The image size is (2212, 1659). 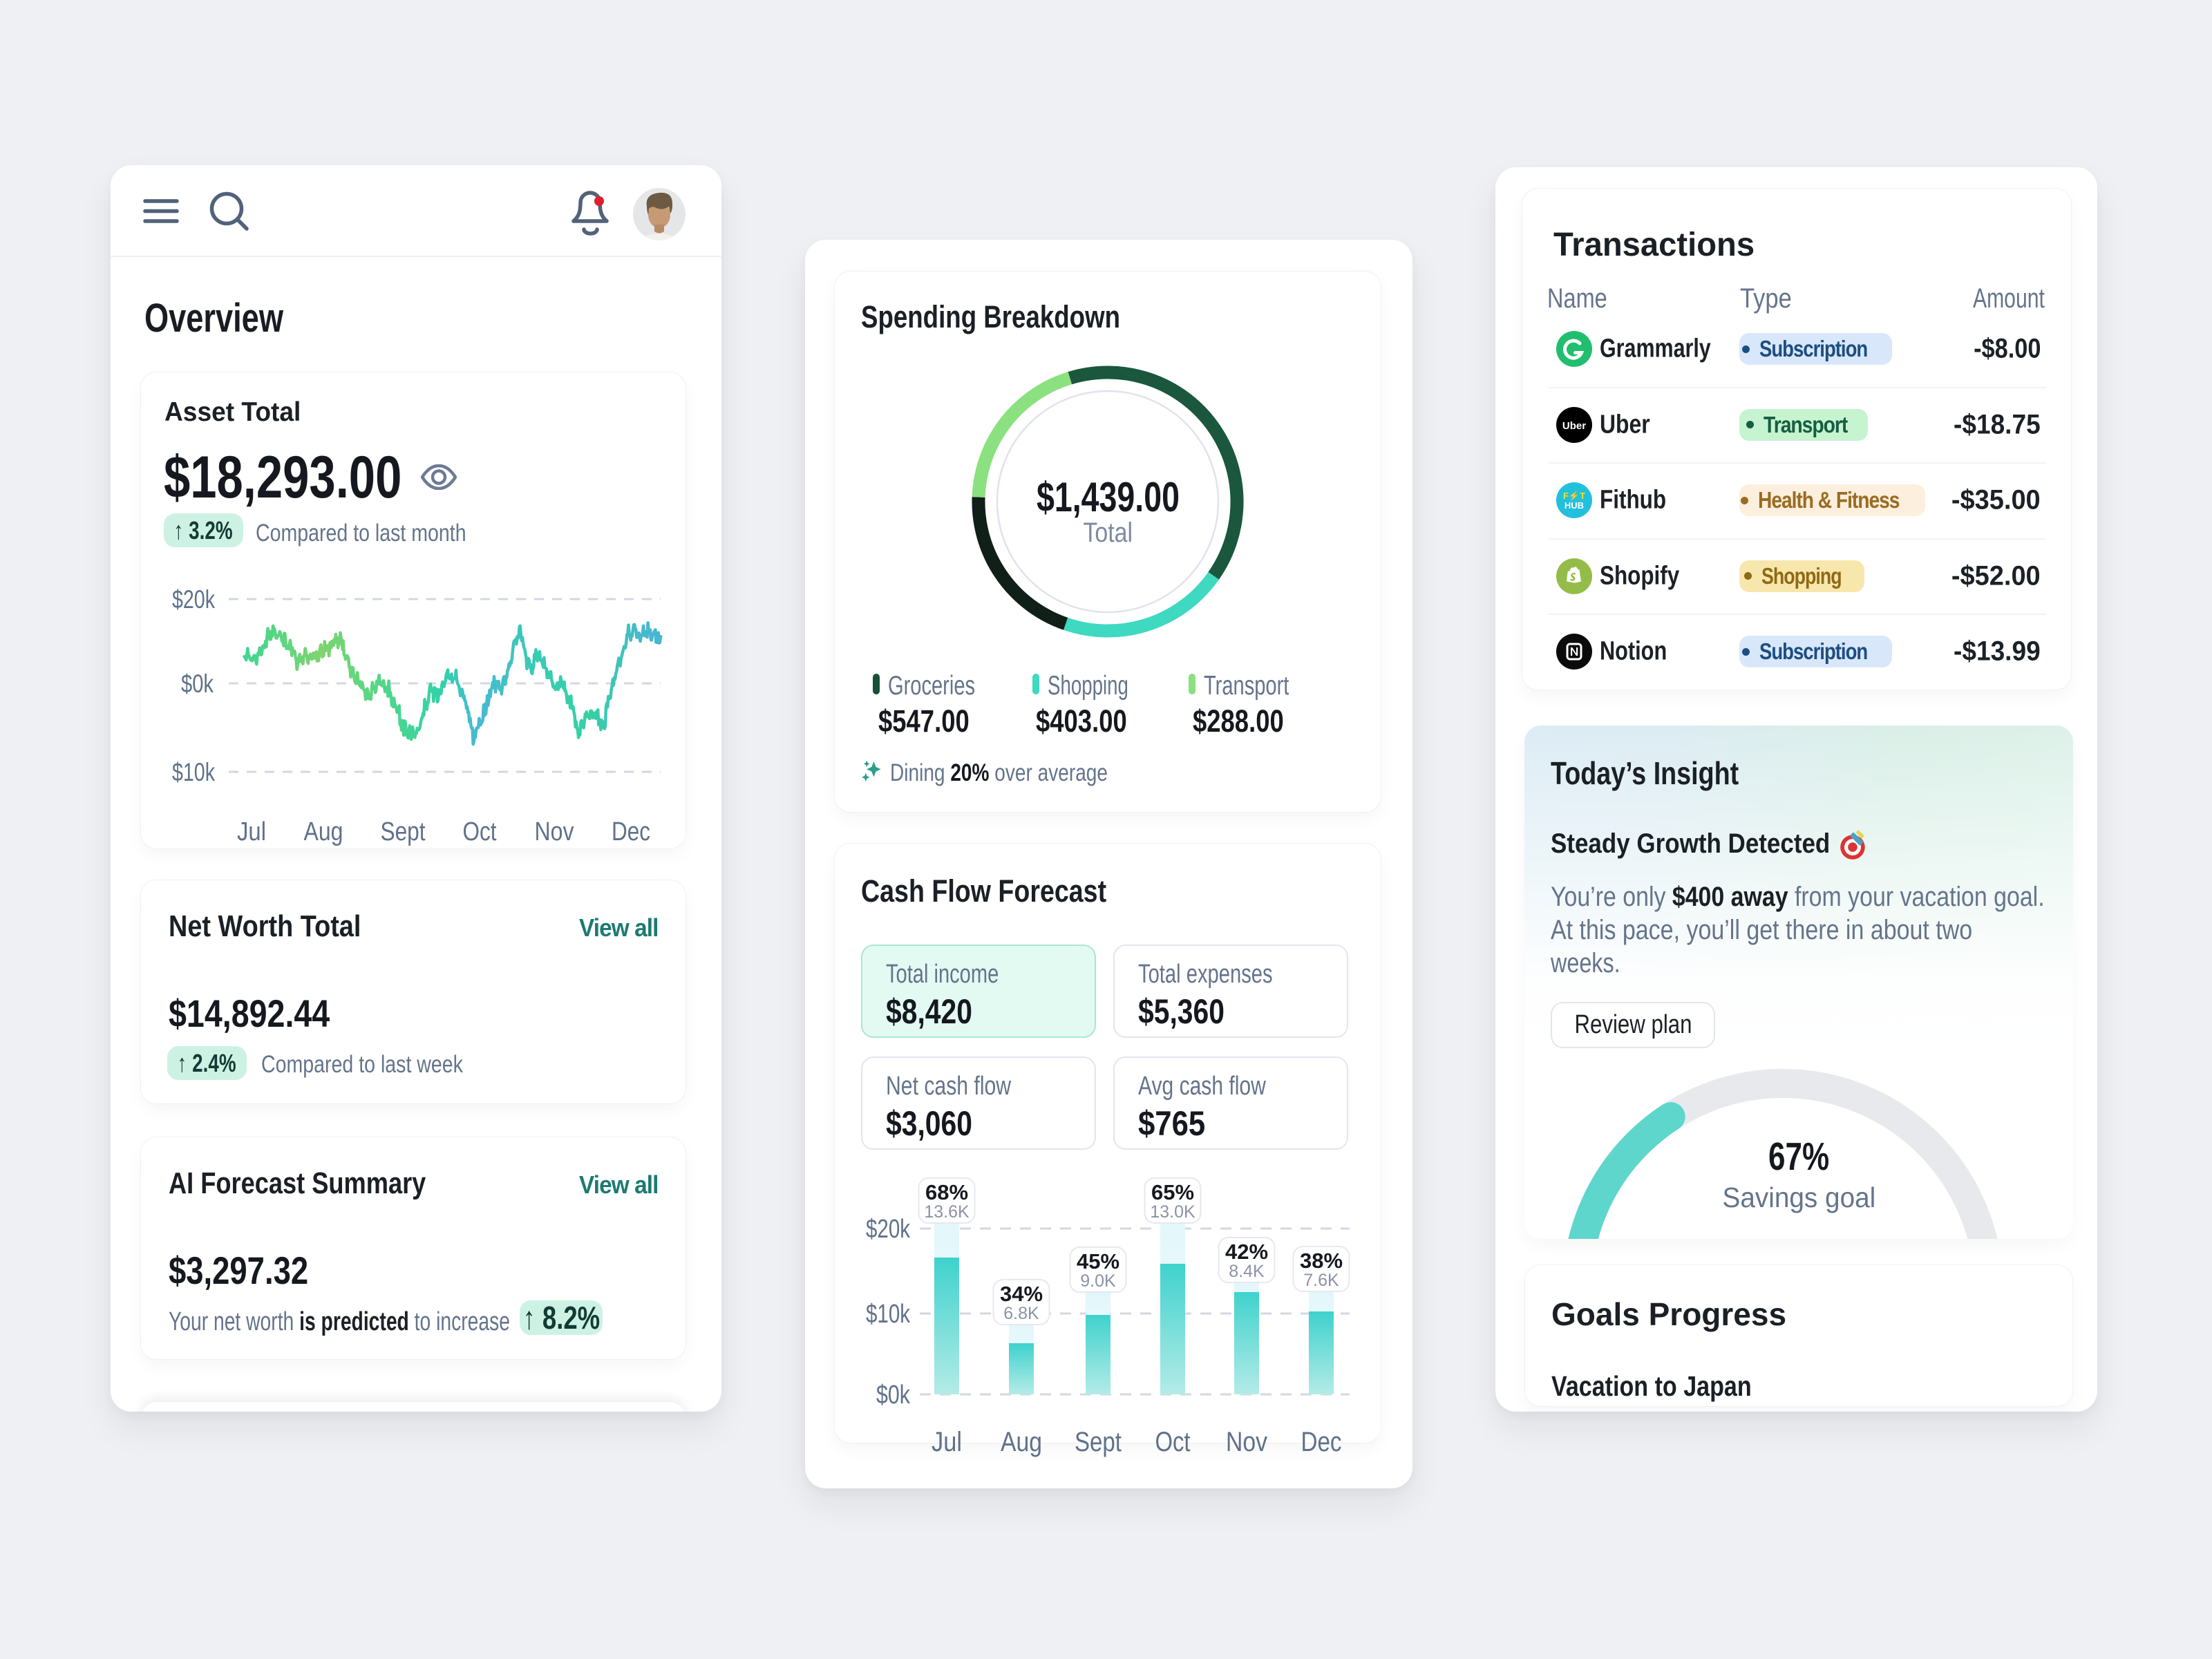 I want to click on svg-text: 45%, so click(x=1098, y=1261).